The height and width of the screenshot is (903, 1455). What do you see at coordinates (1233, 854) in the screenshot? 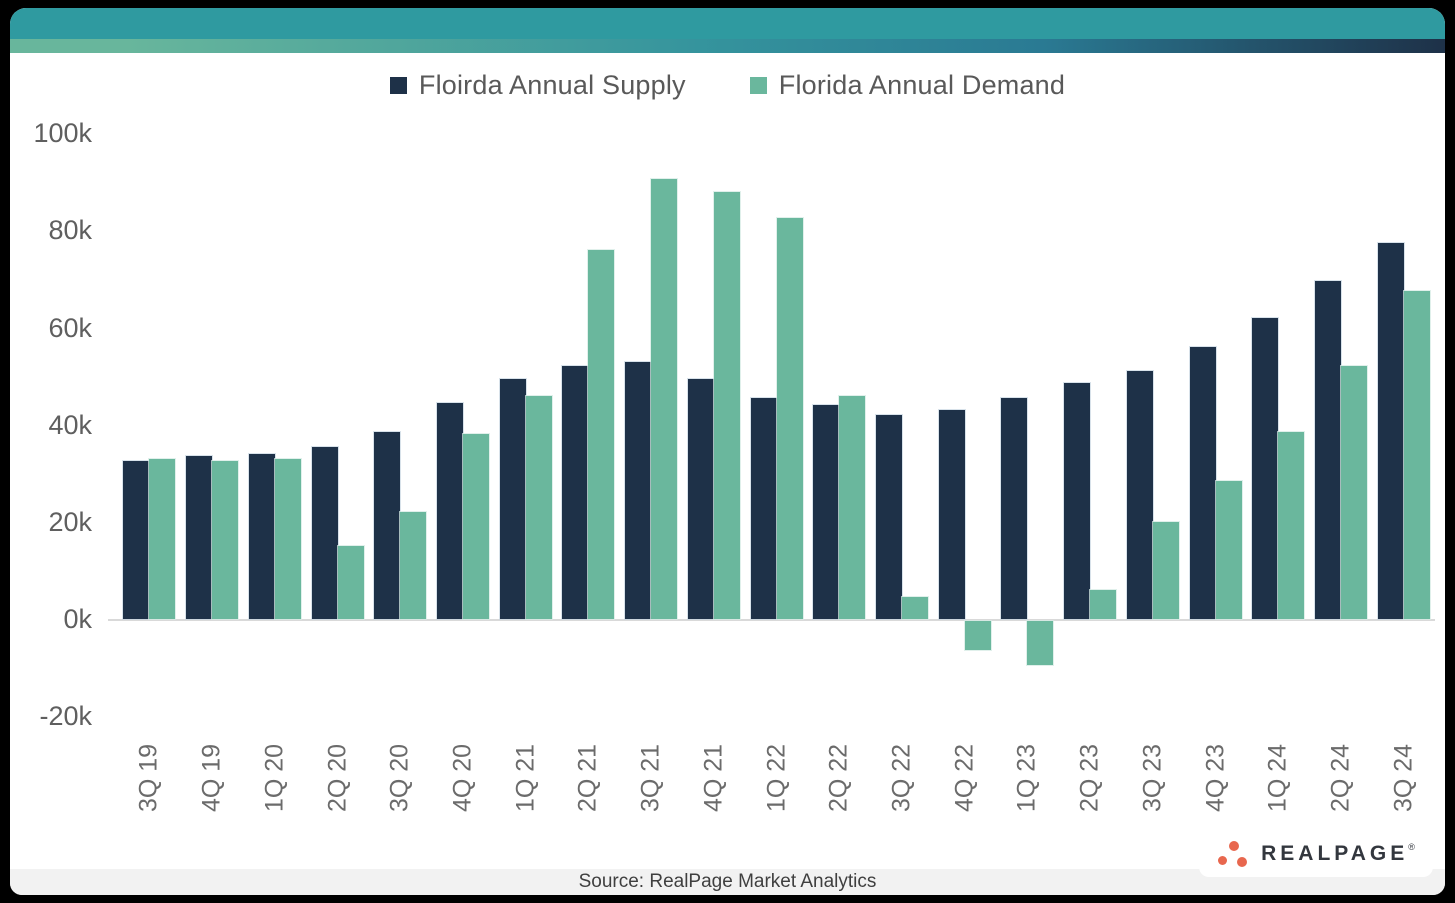
I see `realpage-dots-icon` at bounding box center [1233, 854].